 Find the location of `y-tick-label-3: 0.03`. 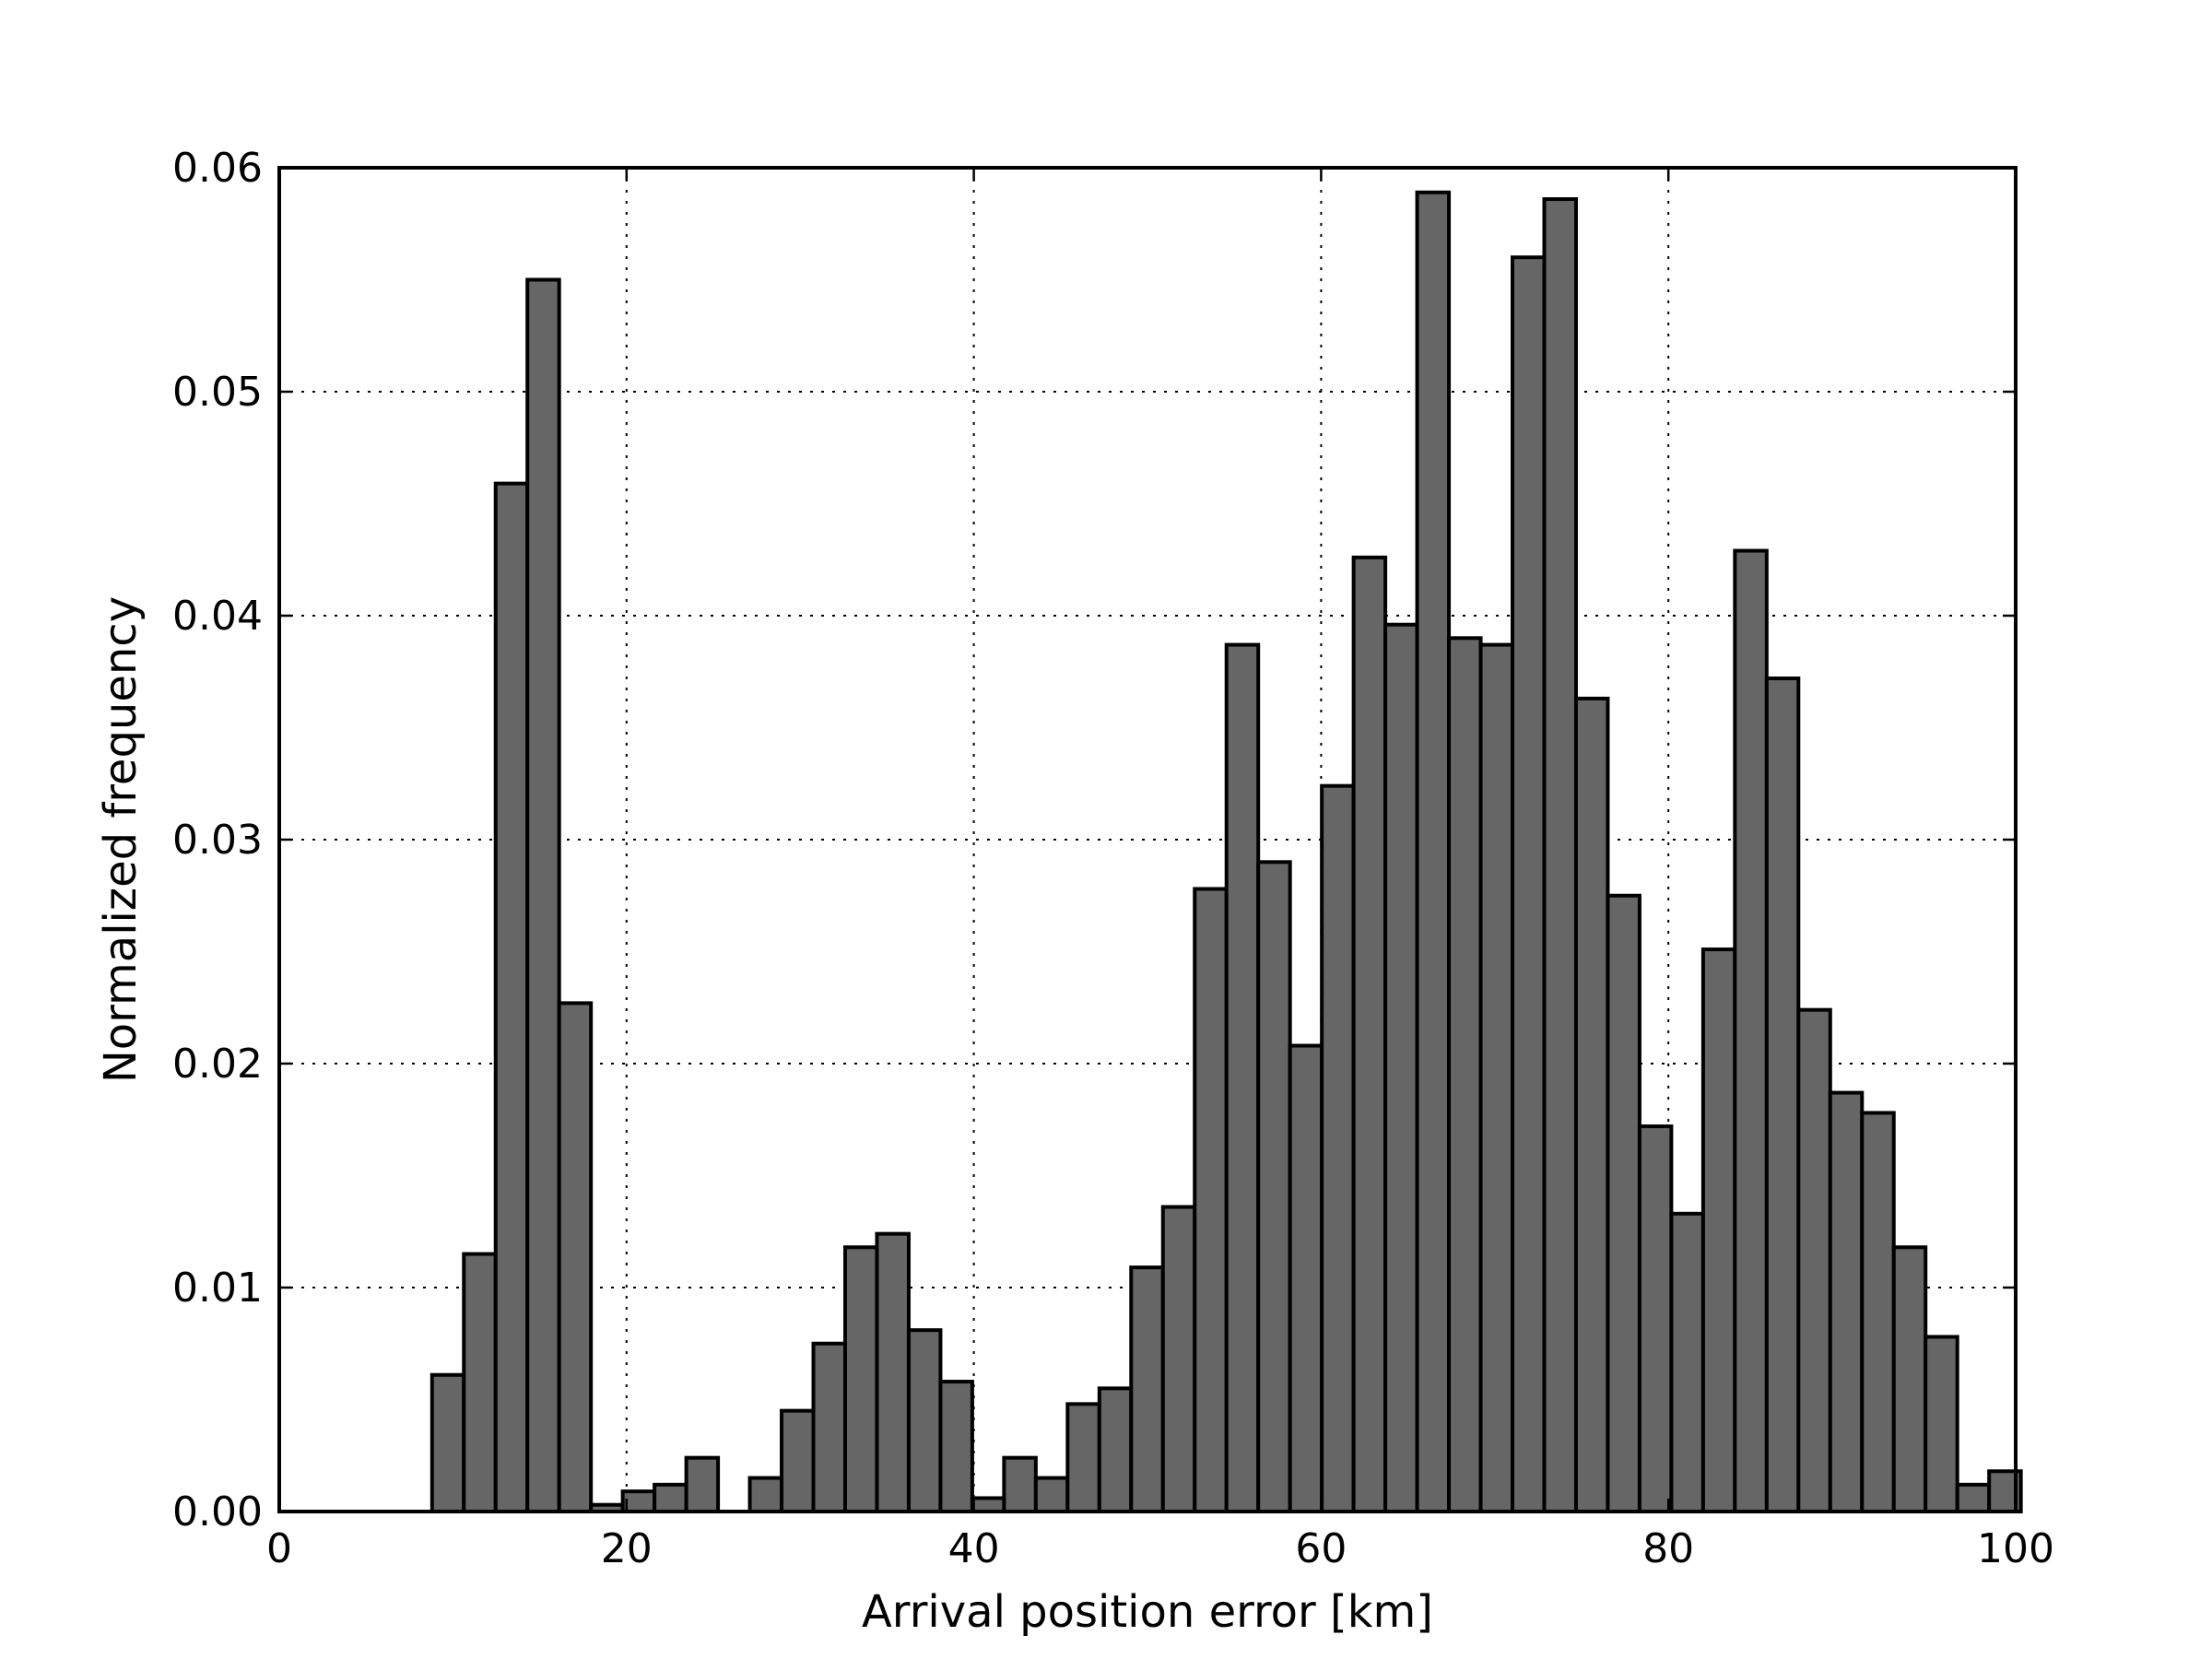

y-tick-label-3: 0.03 is located at coordinates (217, 840).